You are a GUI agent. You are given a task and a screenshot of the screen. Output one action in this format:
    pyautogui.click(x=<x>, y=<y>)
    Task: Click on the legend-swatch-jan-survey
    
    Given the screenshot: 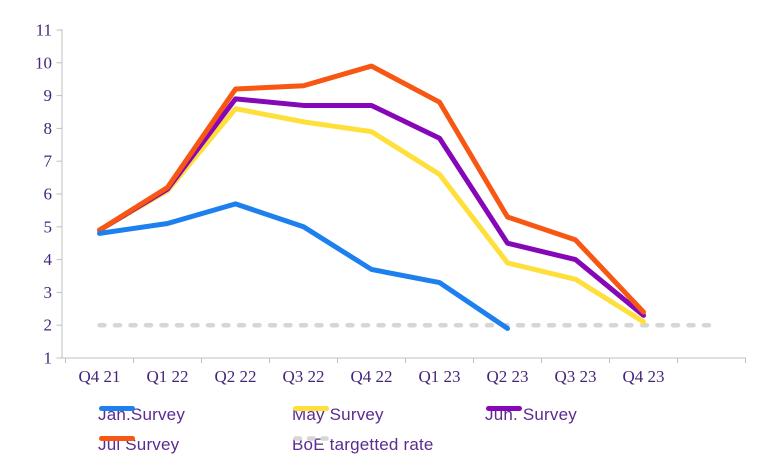 What is the action you would take?
    pyautogui.click(x=117, y=408)
    